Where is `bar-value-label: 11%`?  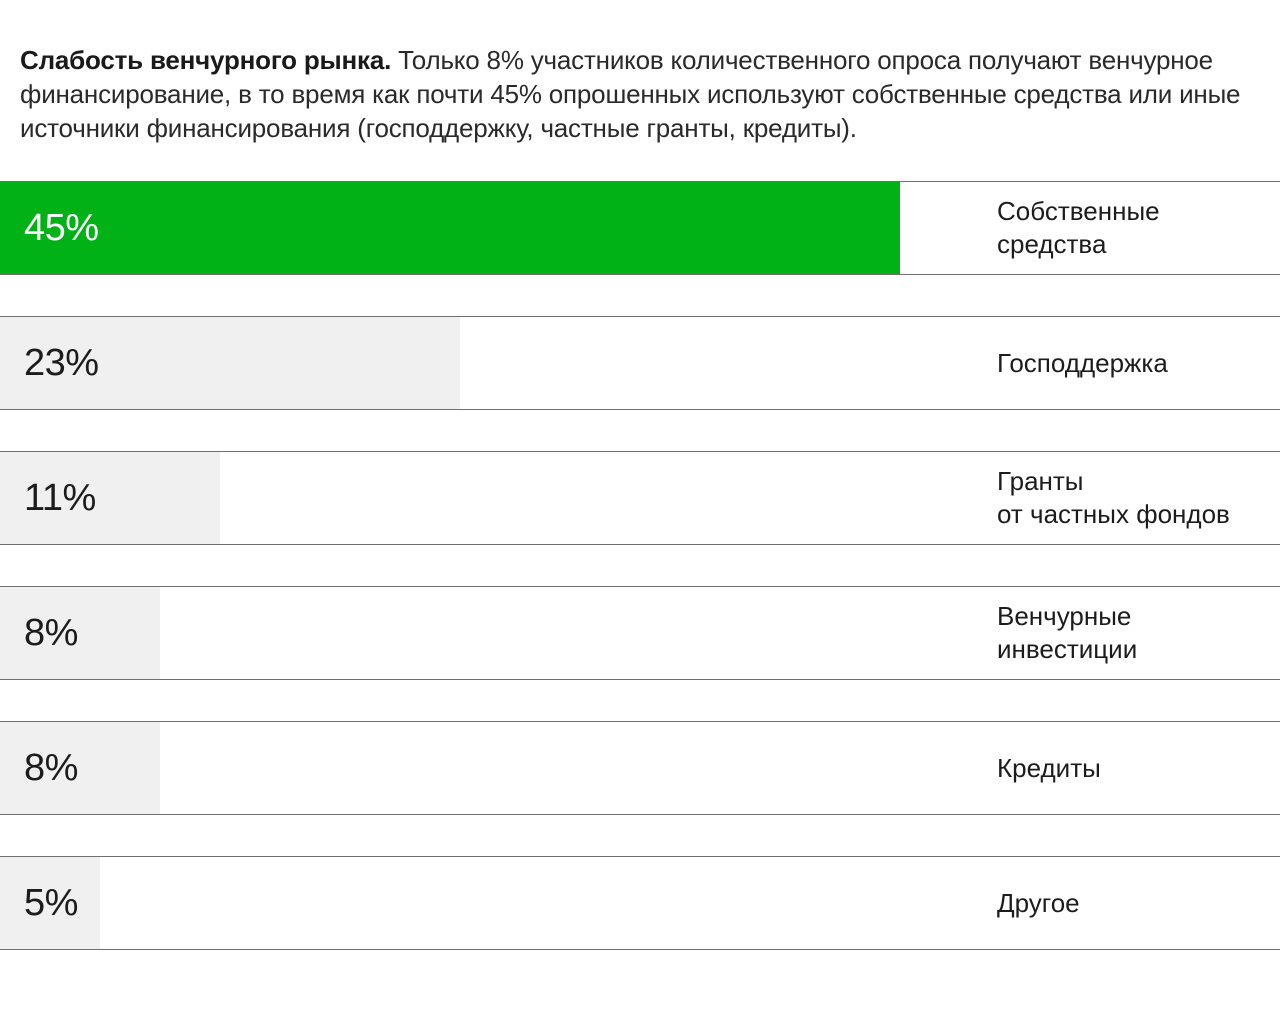
bar-value-label: 11% is located at coordinates (60, 497).